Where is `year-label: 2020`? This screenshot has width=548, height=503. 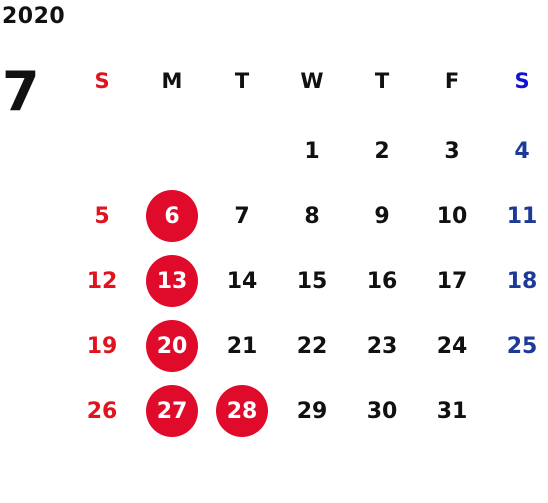 year-label: 2020 is located at coordinates (34, 16).